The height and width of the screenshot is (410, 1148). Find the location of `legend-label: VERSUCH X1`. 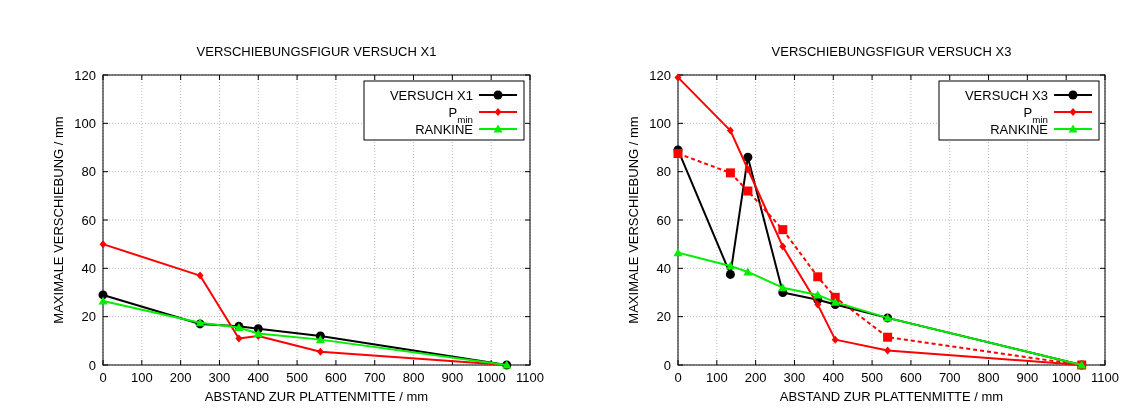

legend-label: VERSUCH X1 is located at coordinates (431, 95).